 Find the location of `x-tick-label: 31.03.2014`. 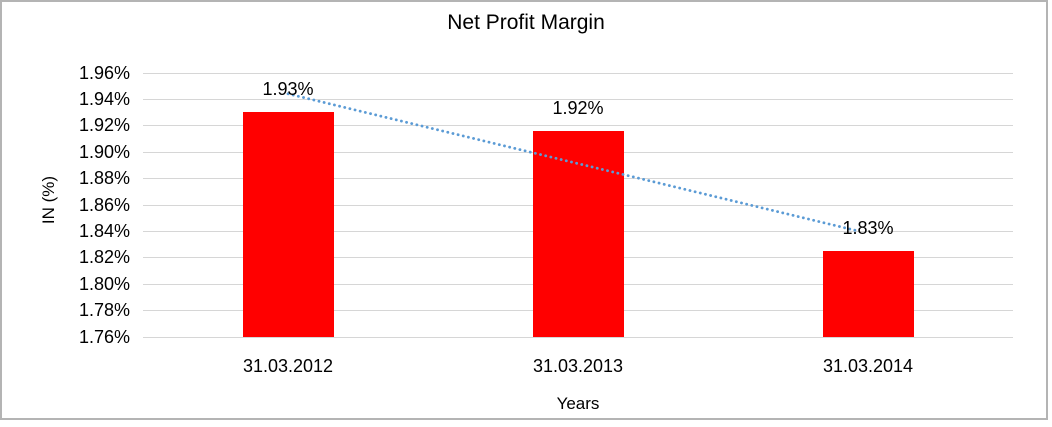

x-tick-label: 31.03.2014 is located at coordinates (868, 366).